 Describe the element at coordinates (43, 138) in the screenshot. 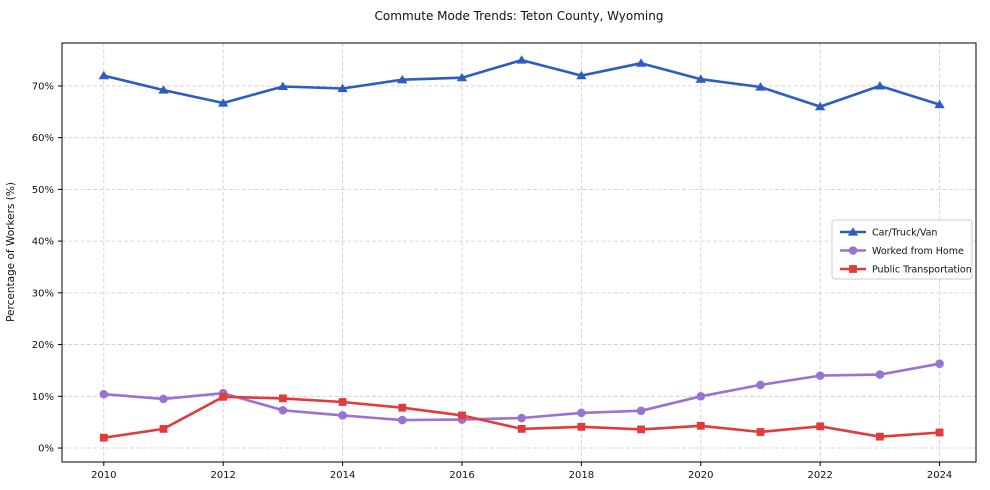

I see `y-tick-label: 60%` at that location.